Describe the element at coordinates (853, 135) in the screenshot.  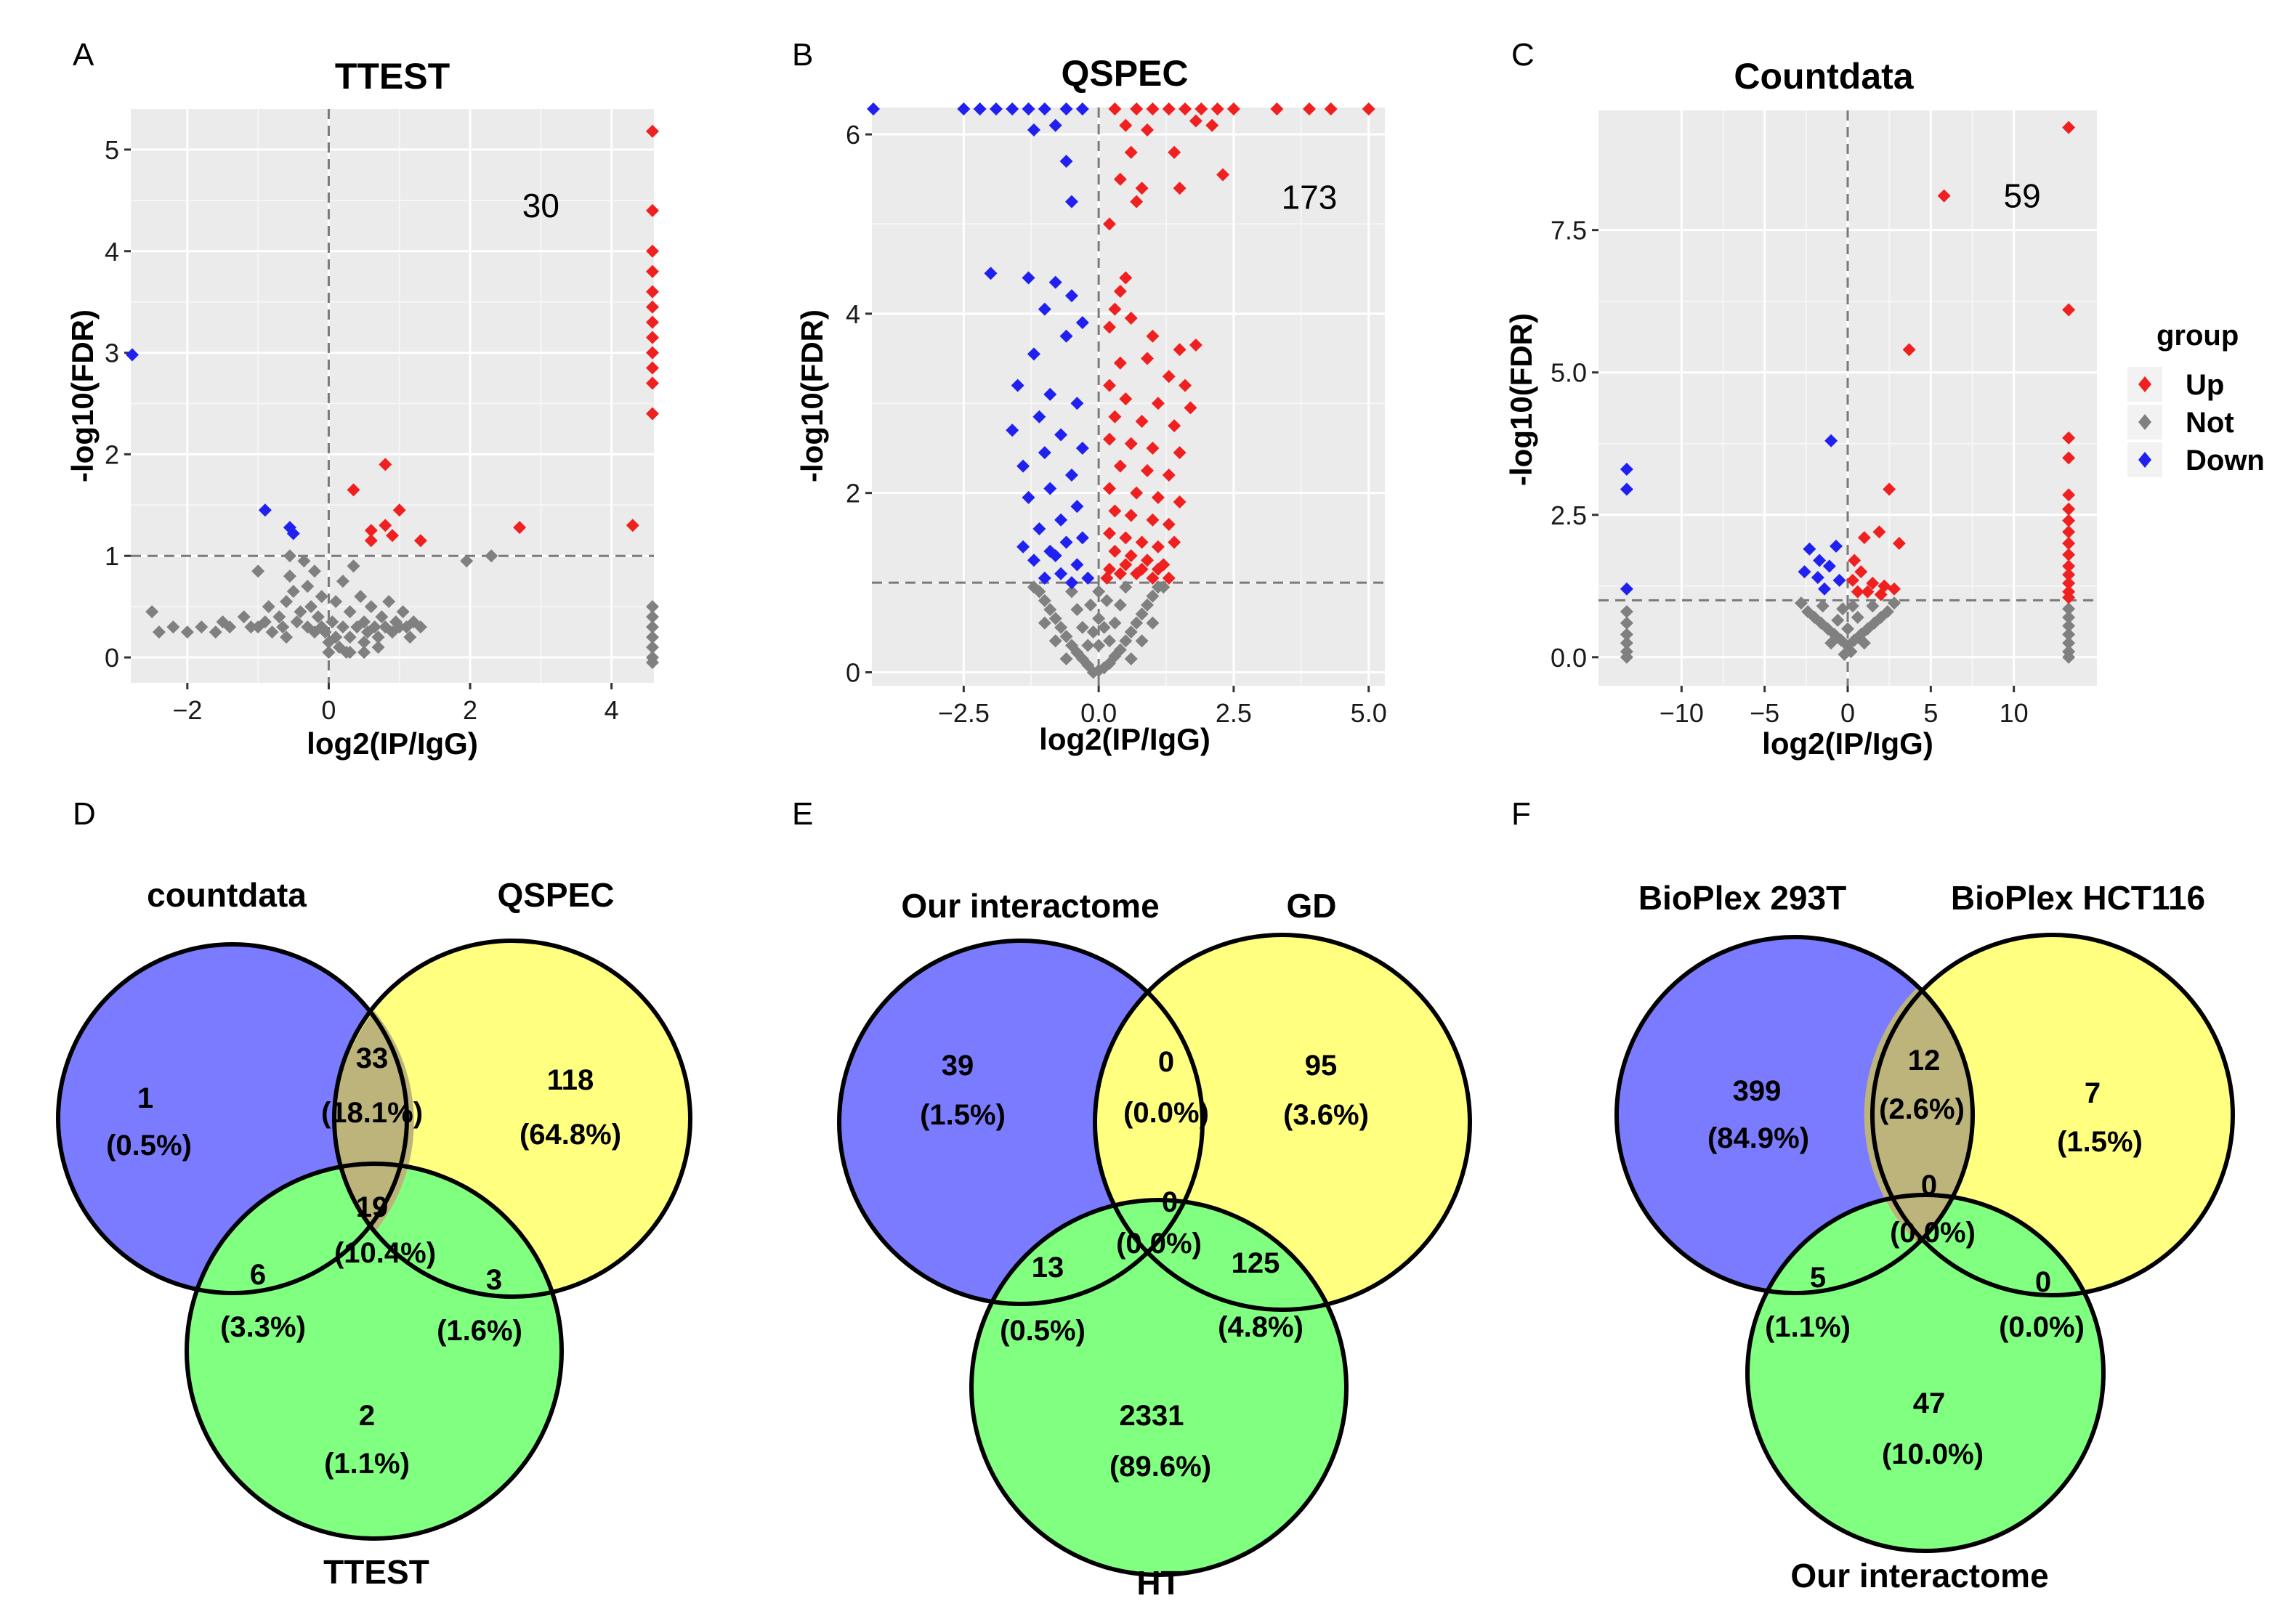
I see `y-tick-label: 6` at that location.